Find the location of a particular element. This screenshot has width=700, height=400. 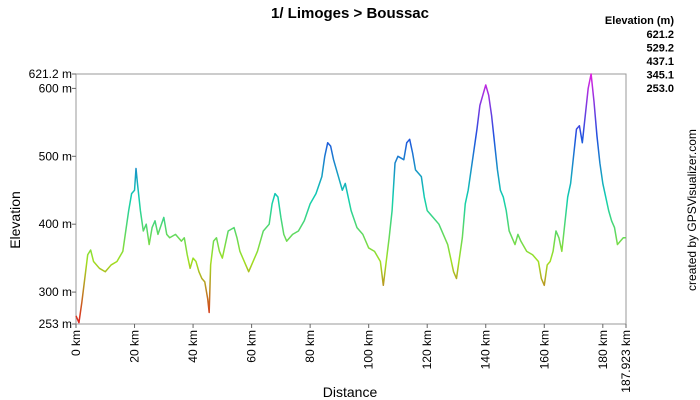

y-tick-label: 621.2 m is located at coordinates (50, 74).